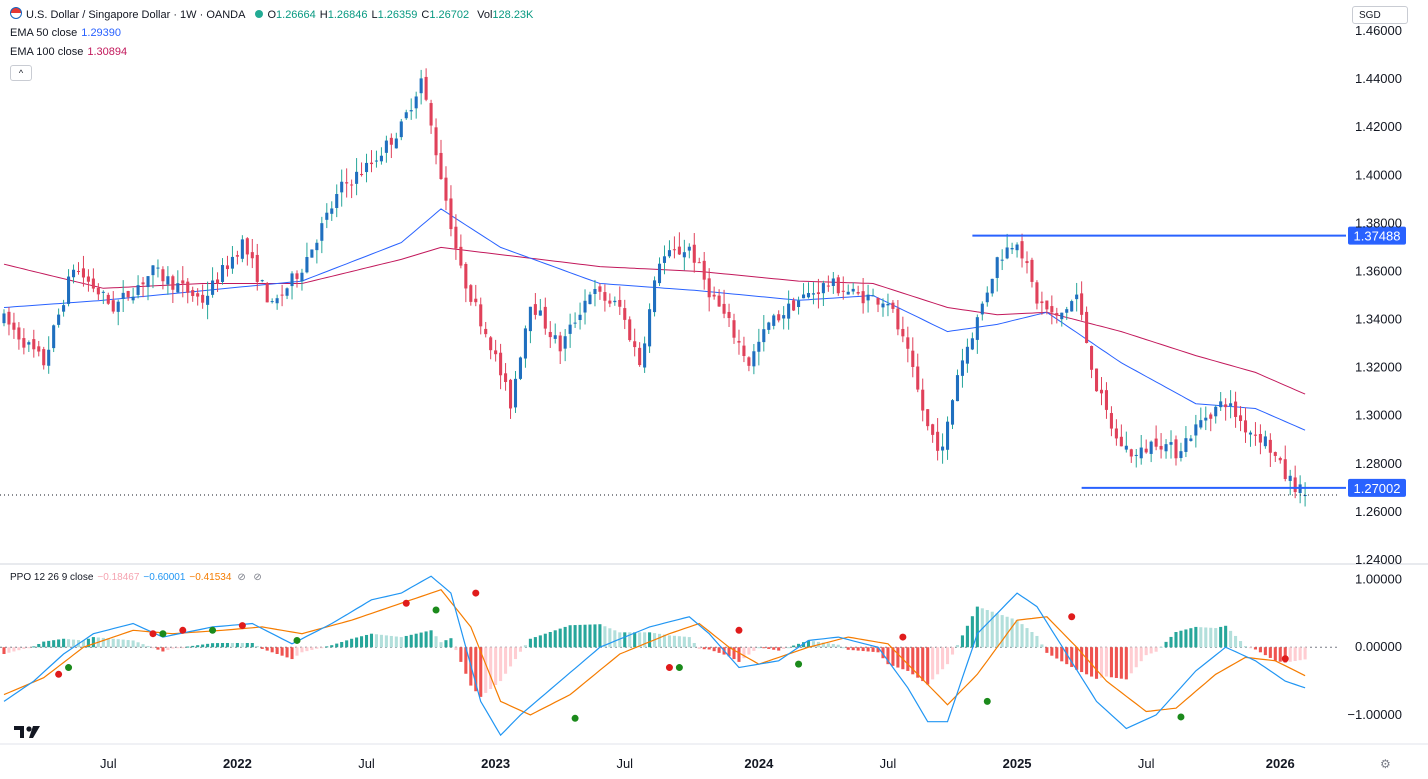  Describe the element at coordinates (1380, 15) in the screenshot. I see `currency-selector: SGD` at that location.